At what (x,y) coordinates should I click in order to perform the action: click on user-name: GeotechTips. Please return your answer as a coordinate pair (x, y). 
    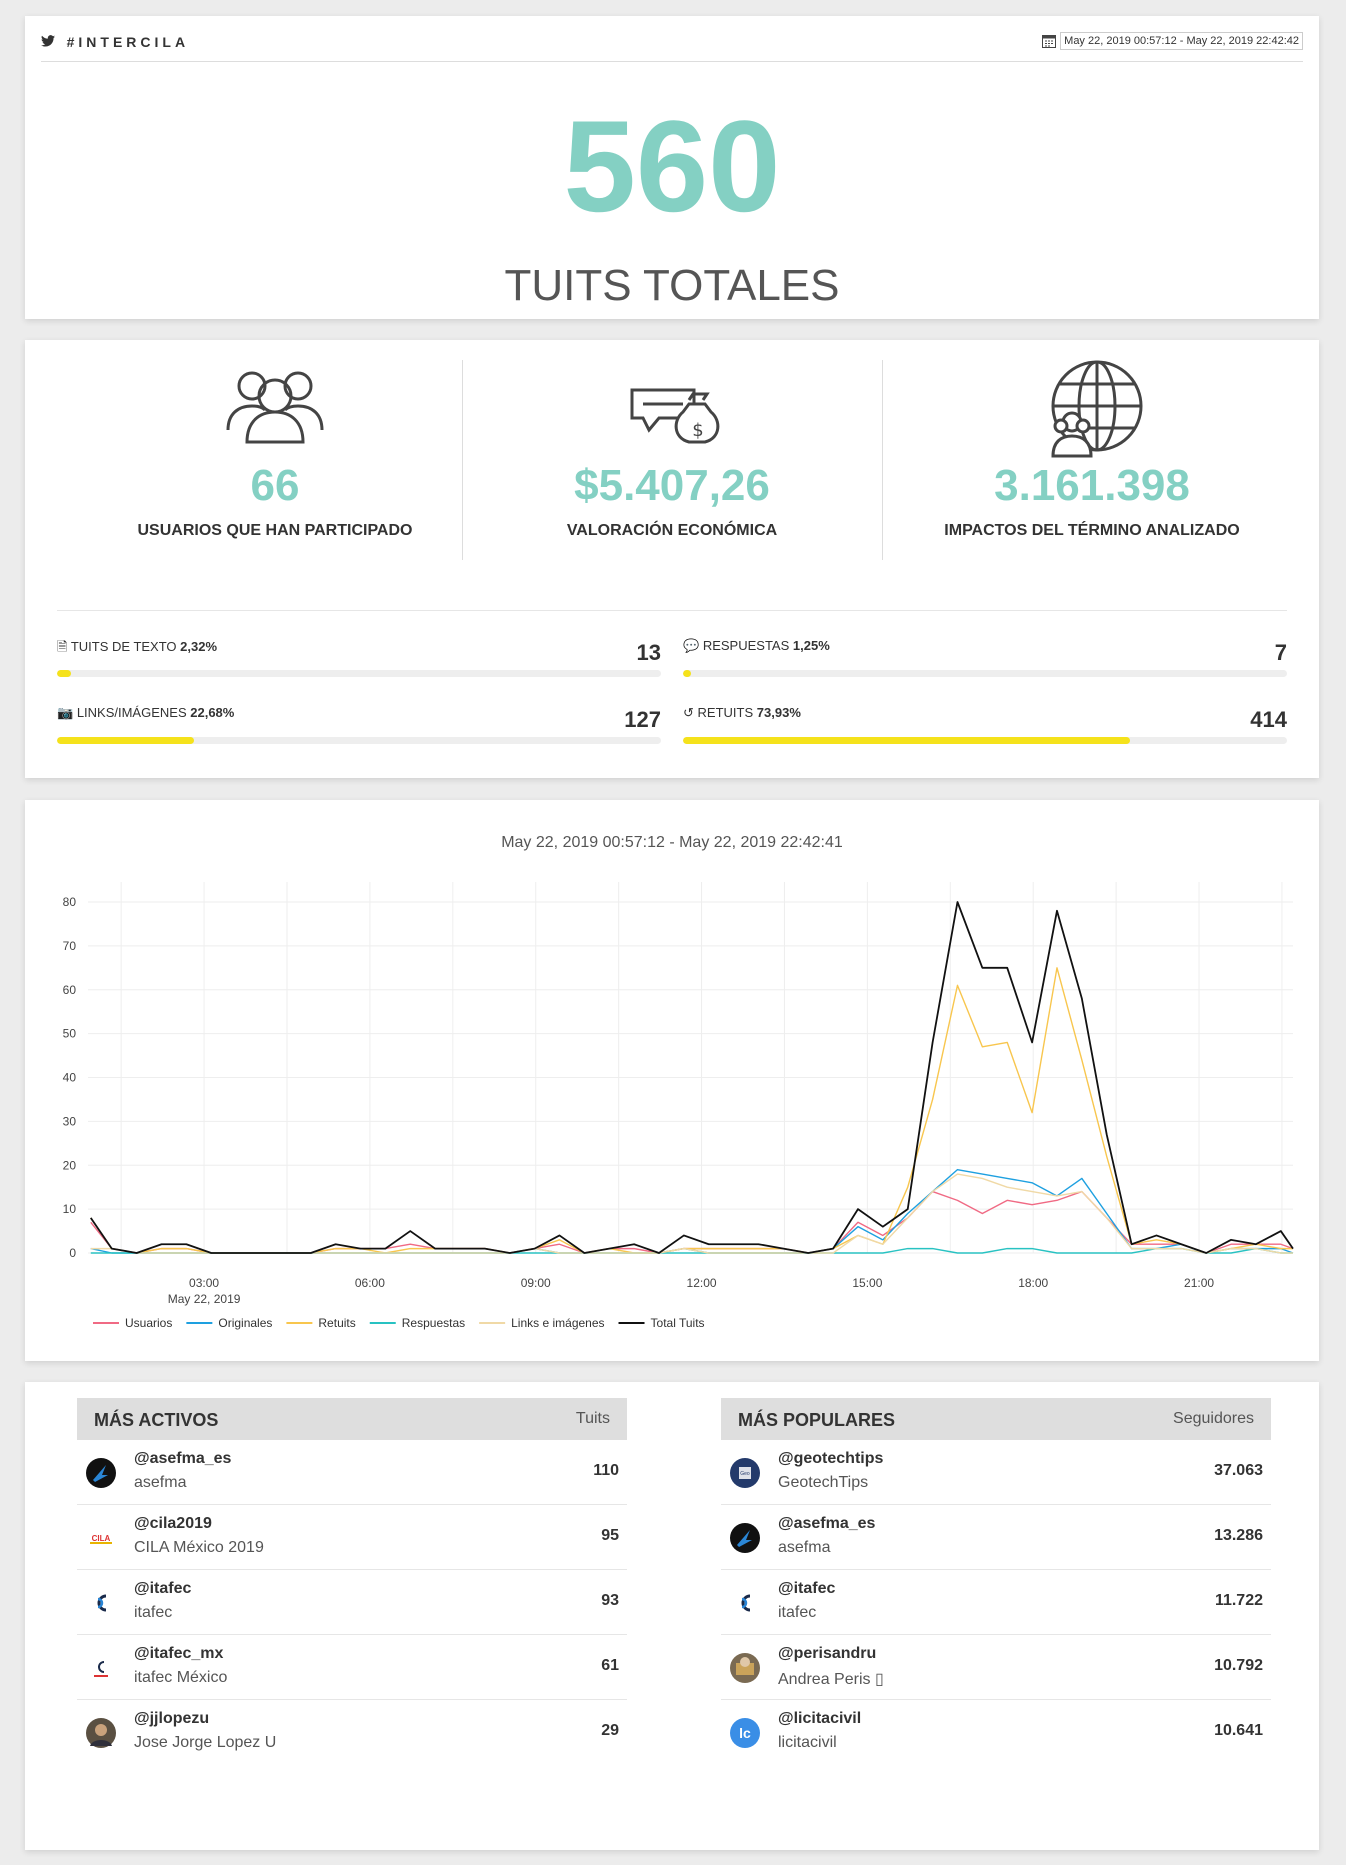
    Looking at the image, I should click on (823, 1482).